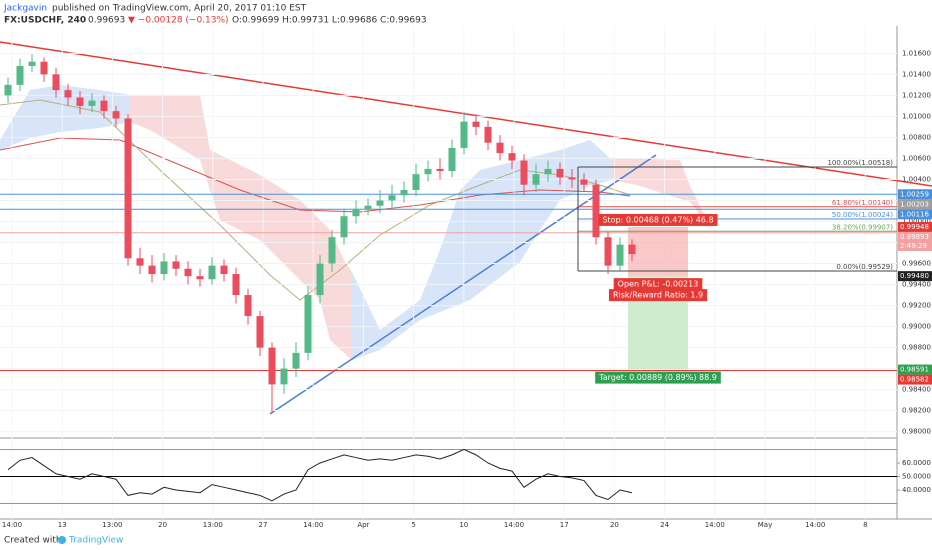 The width and height of the screenshot is (932, 550). Describe the element at coordinates (25, 9) in the screenshot. I see `author: Jackgavin` at that location.